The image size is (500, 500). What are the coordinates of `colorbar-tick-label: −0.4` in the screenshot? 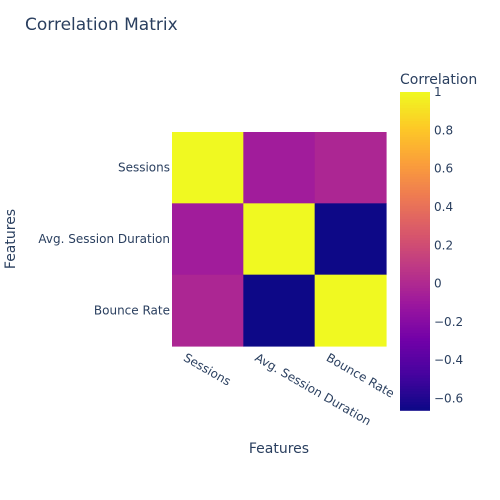 It's located at (448, 360).